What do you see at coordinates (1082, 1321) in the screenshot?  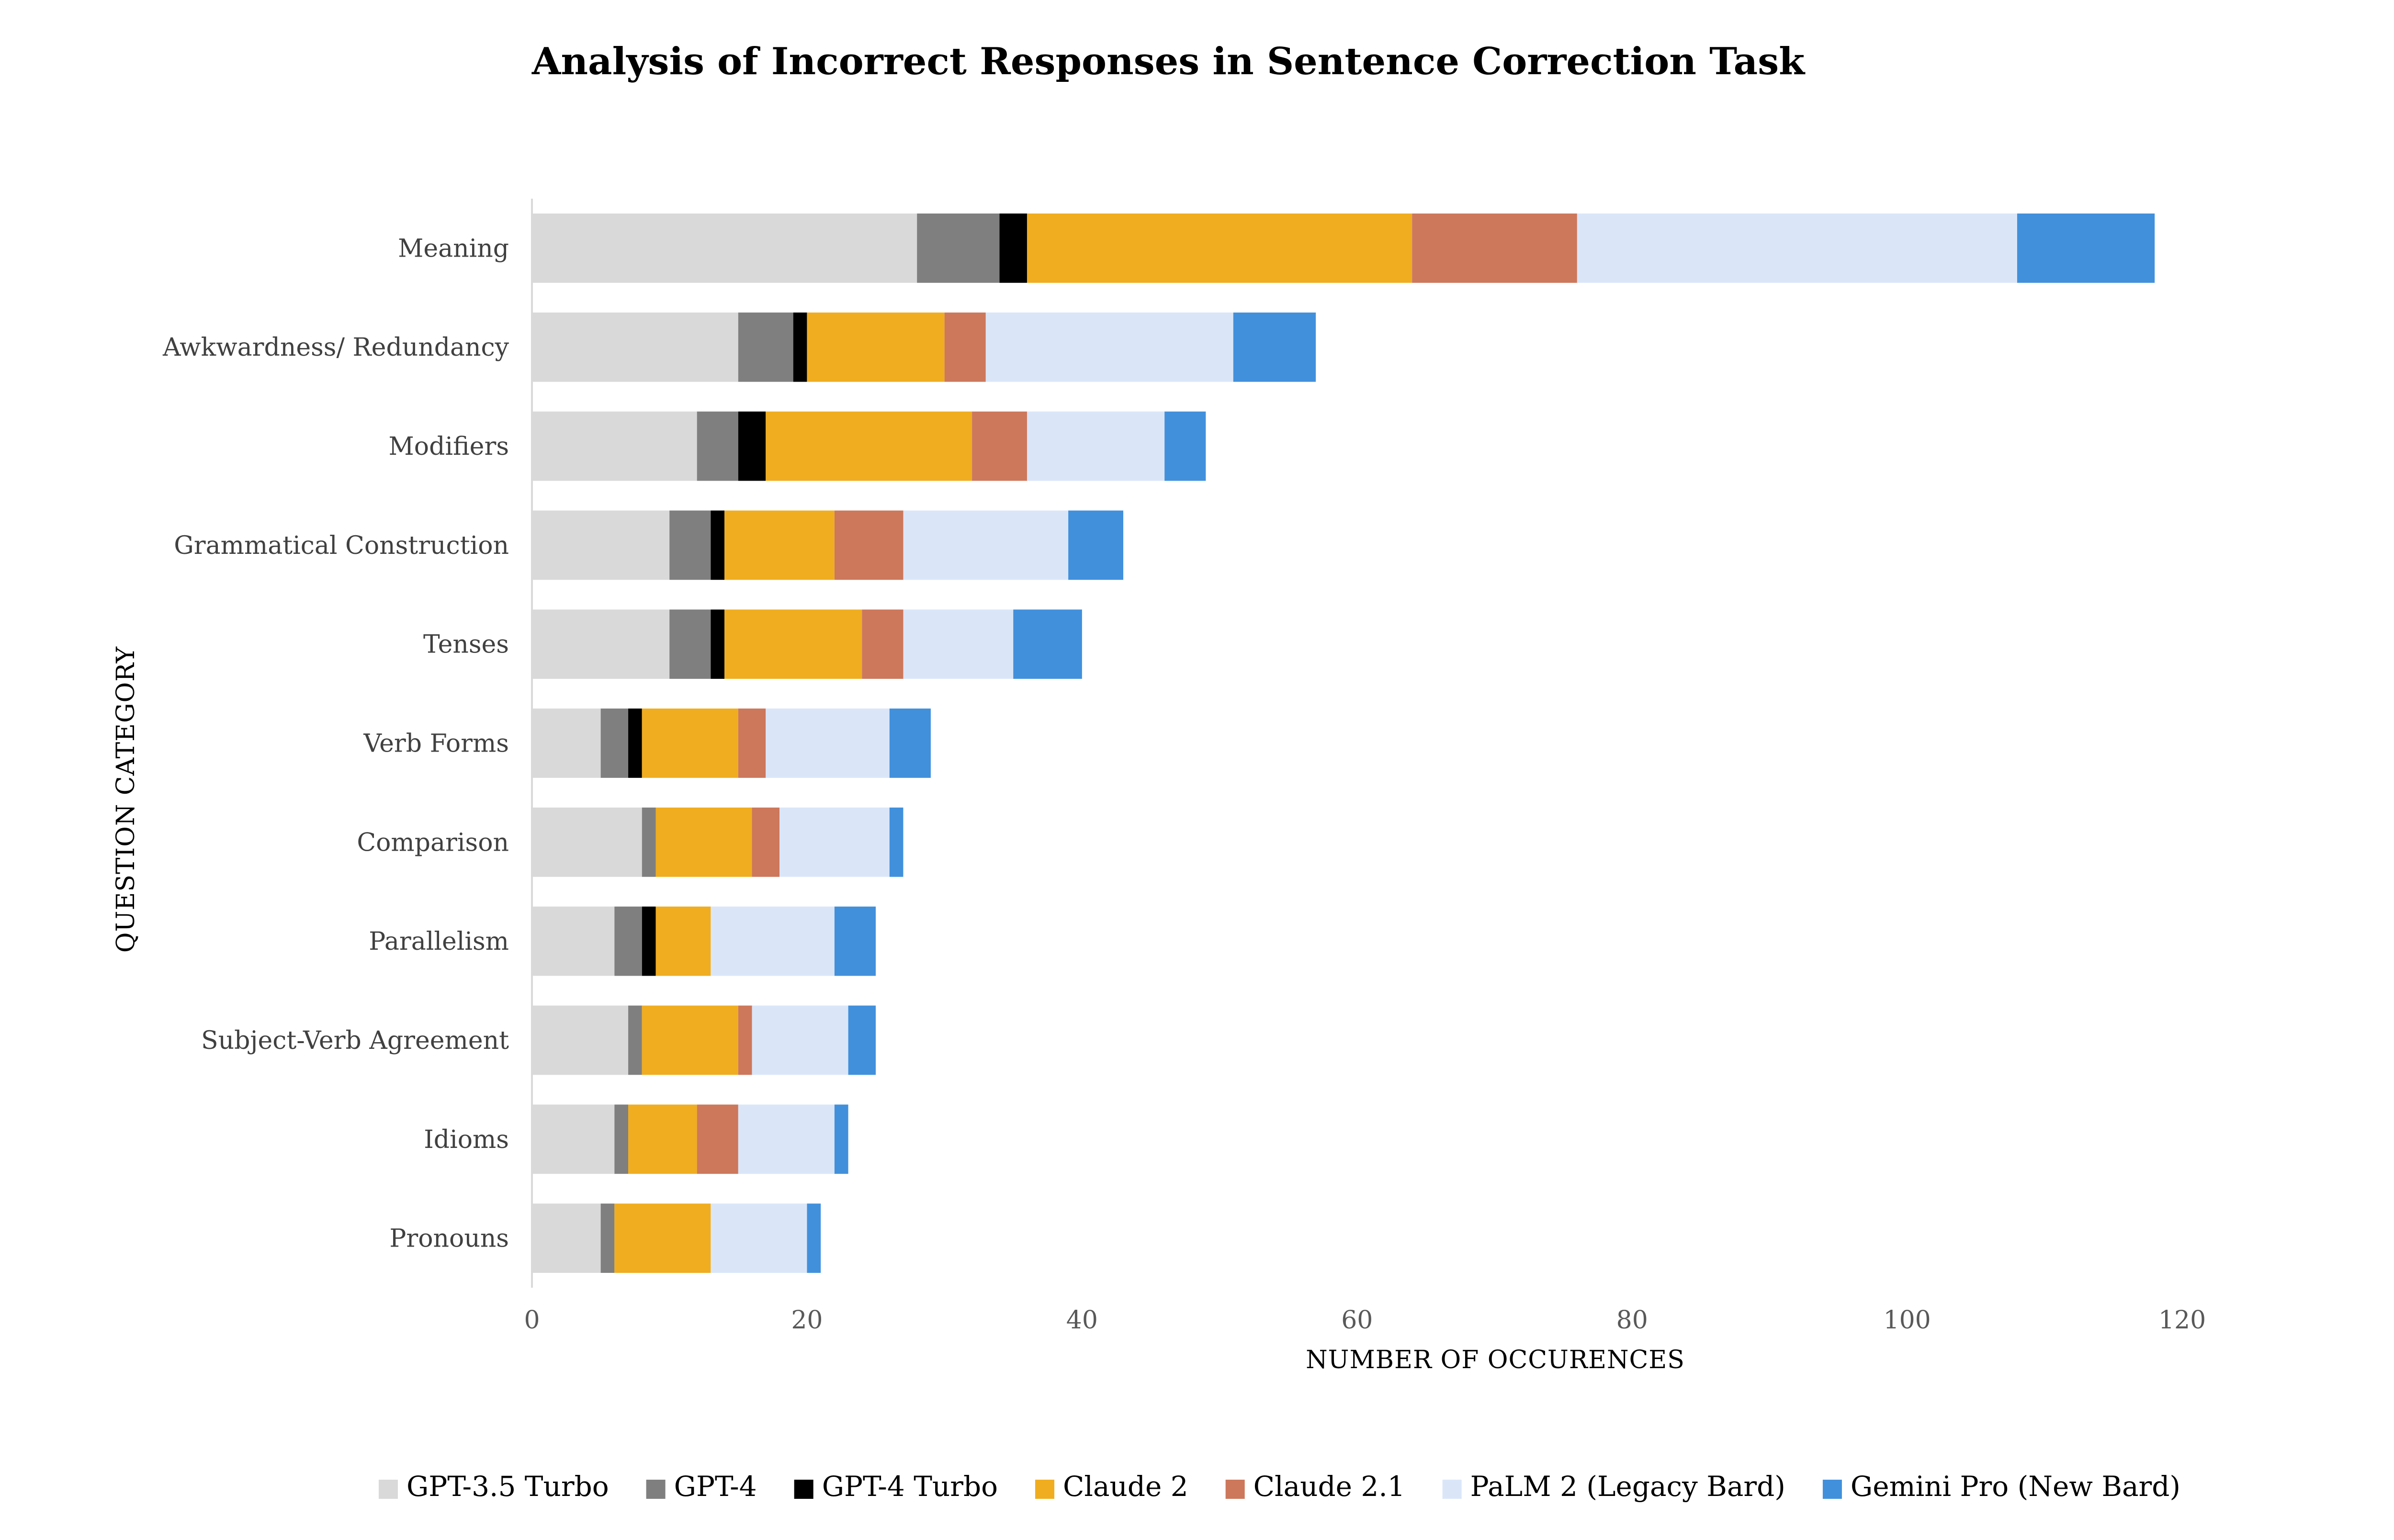 I see `x-tick-label-40: 40` at bounding box center [1082, 1321].